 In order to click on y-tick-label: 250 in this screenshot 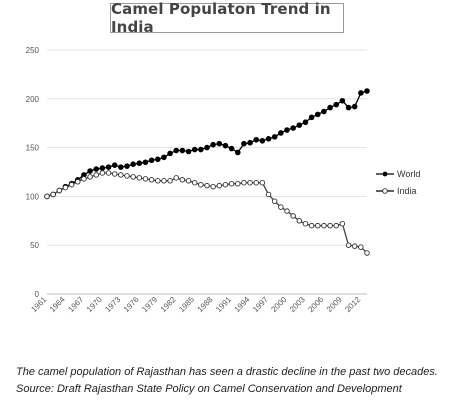, I will do `click(33, 50)`.